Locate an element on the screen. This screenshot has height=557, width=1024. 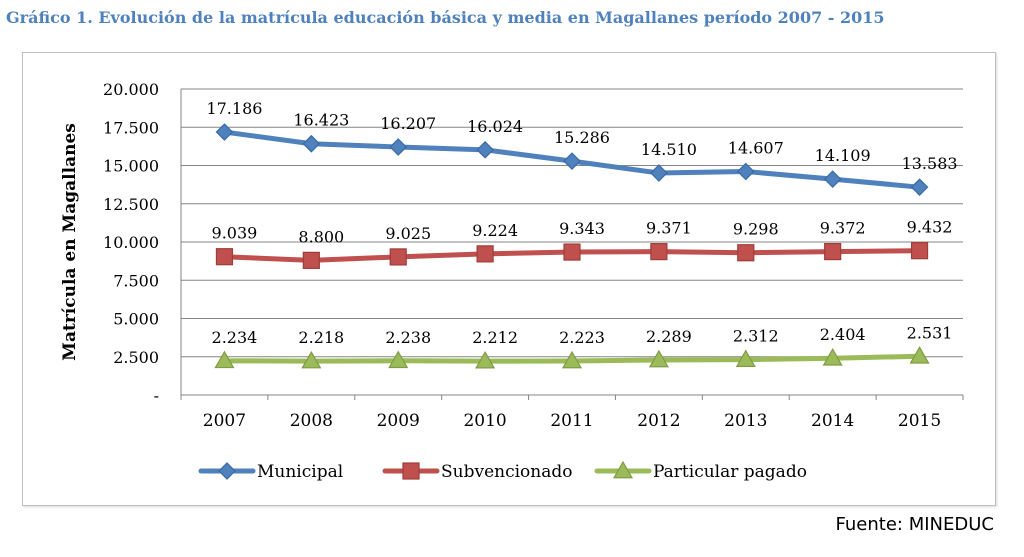
y-tick-label: 17.500 is located at coordinates (131, 127).